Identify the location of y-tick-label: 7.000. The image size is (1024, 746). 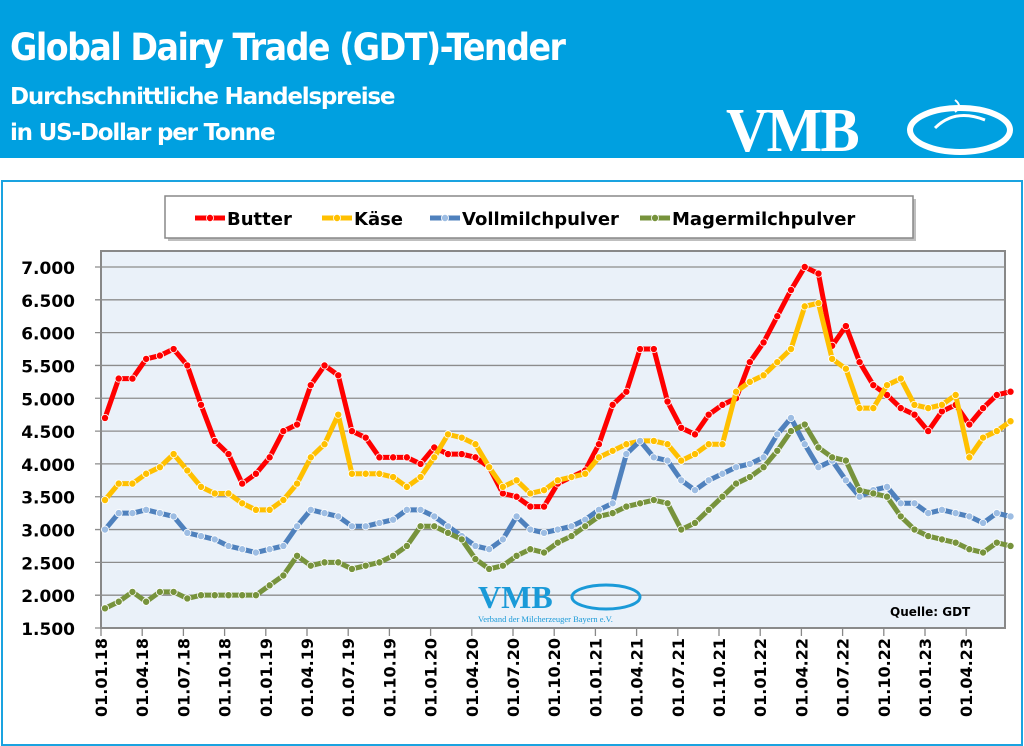
(48, 269).